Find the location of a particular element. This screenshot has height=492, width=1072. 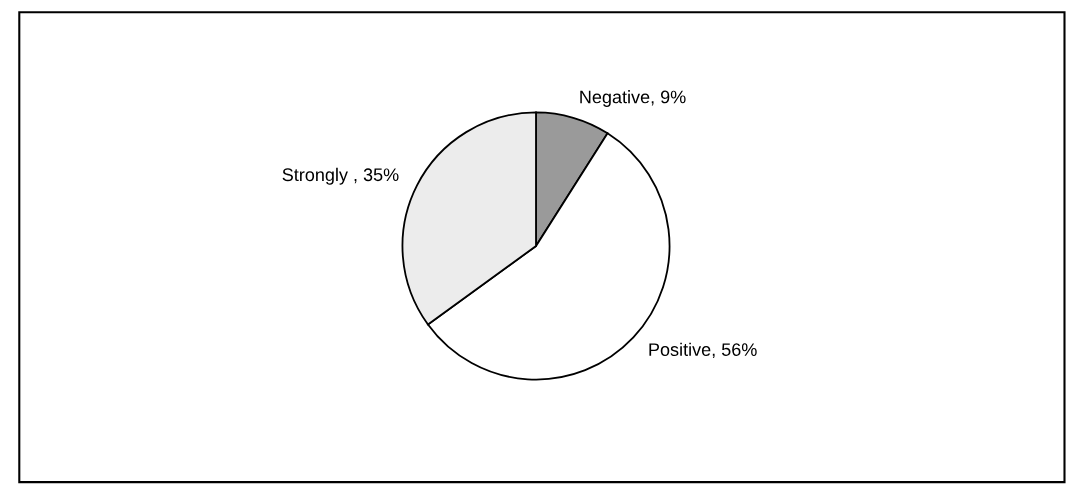

slice-label: Strongly , 35% is located at coordinates (340, 176).